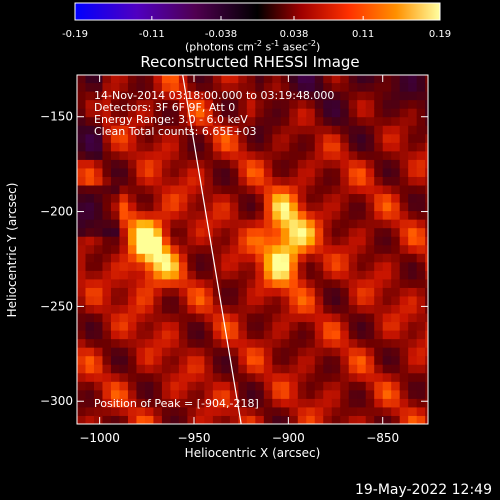 Image resolution: width=500 pixels, height=500 pixels. What do you see at coordinates (257, 11) in the screenshot?
I see `colorbar` at bounding box center [257, 11].